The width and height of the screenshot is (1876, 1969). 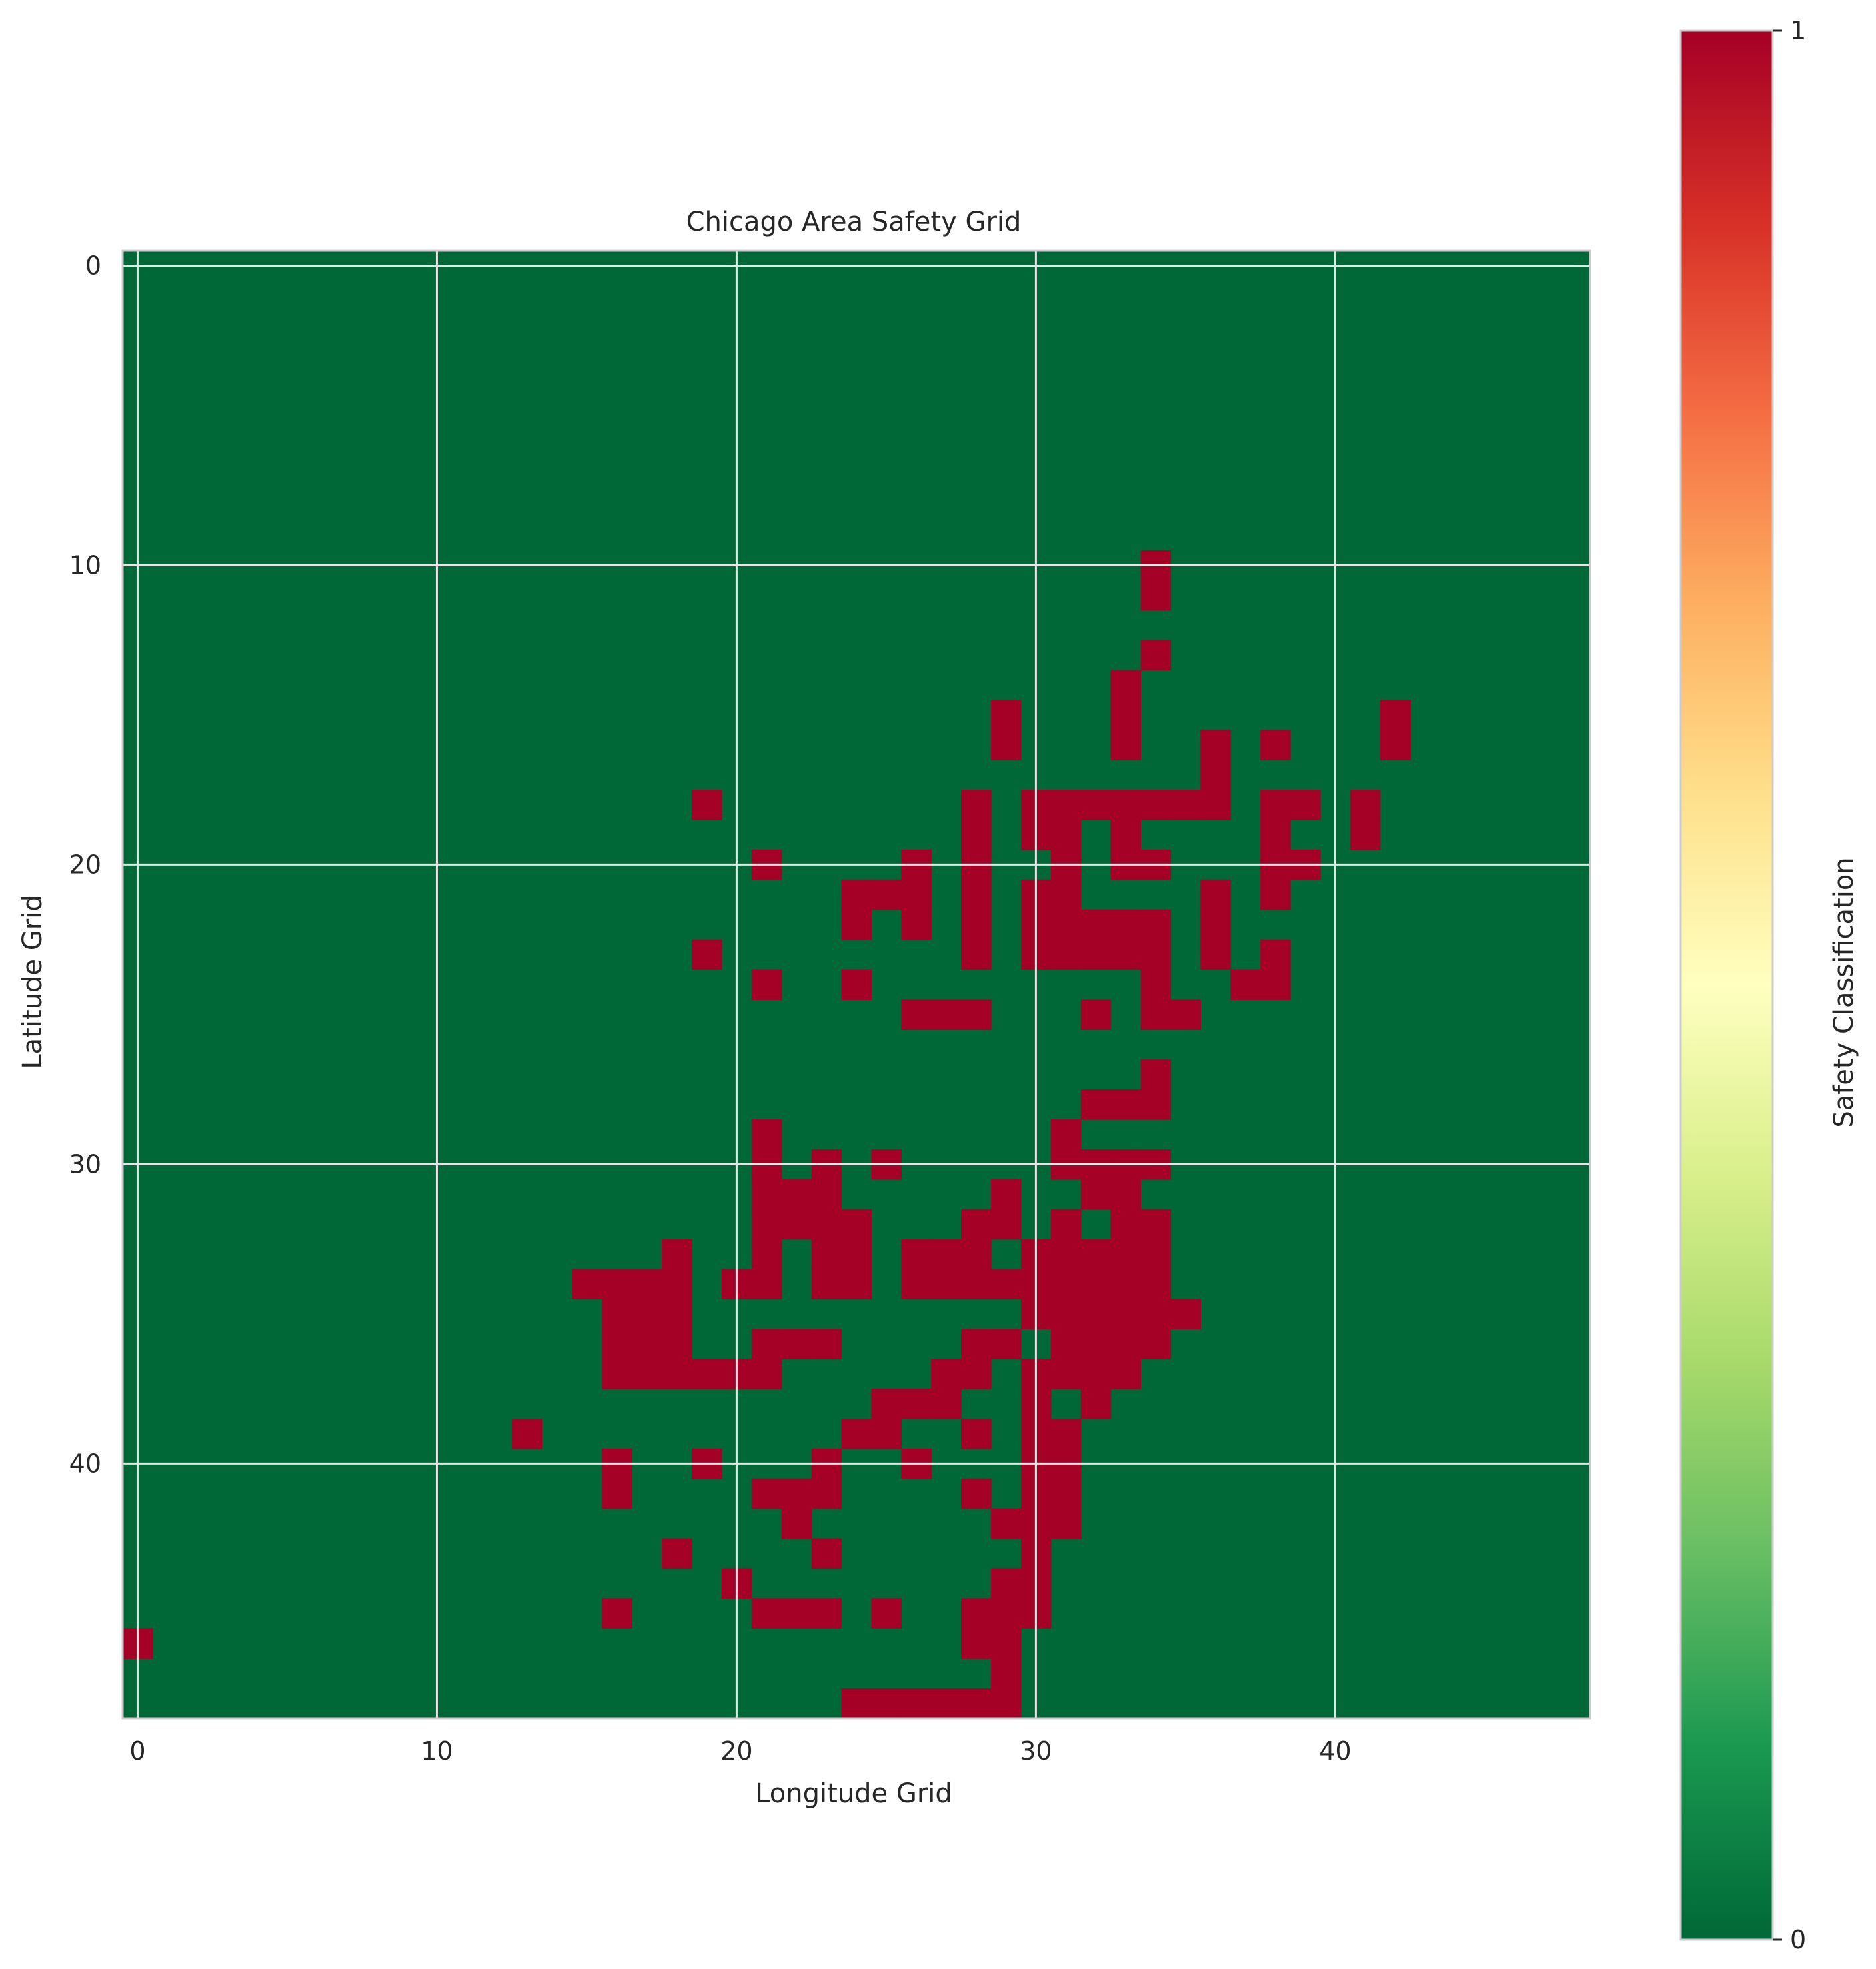 What do you see at coordinates (1789, 985) in the screenshot?
I see `colorbar-ticks: 01` at bounding box center [1789, 985].